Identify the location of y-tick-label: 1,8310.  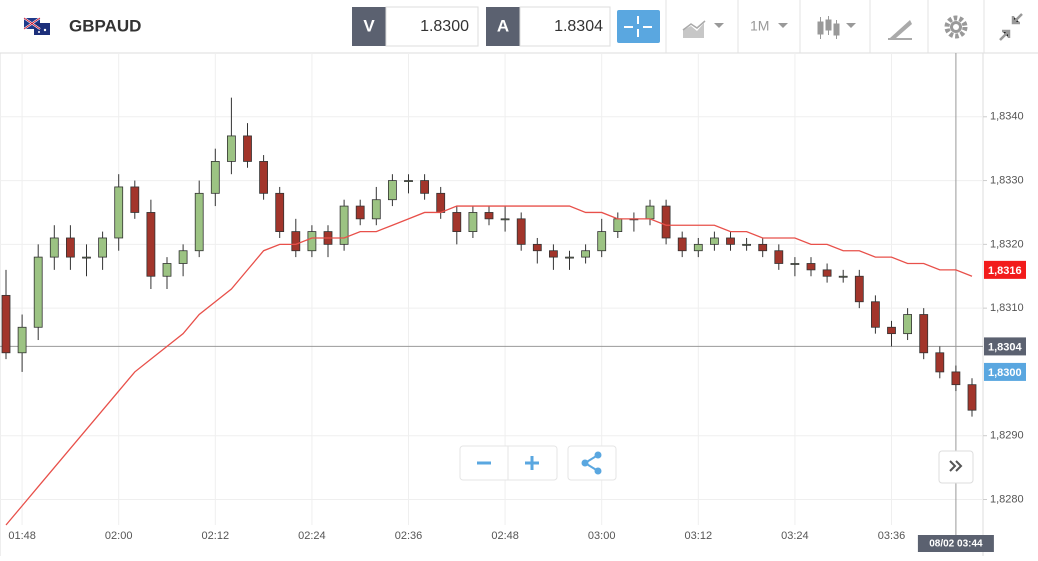
(1007, 308).